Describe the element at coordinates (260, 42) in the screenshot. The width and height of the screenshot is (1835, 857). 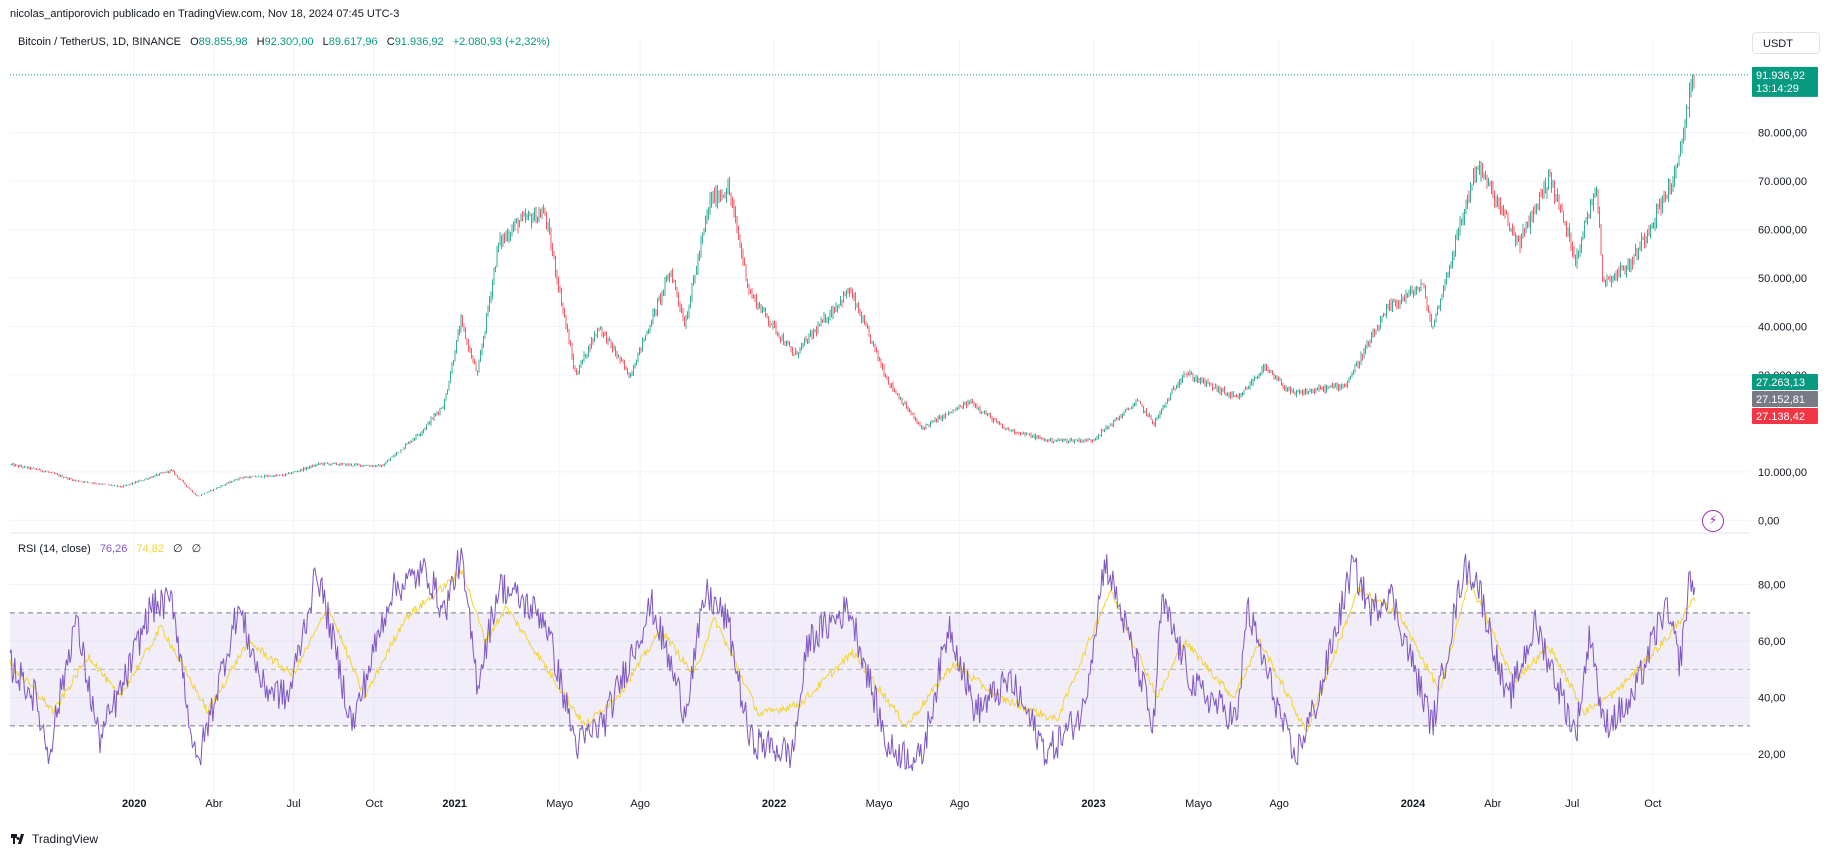
I see `high-label: H` at that location.